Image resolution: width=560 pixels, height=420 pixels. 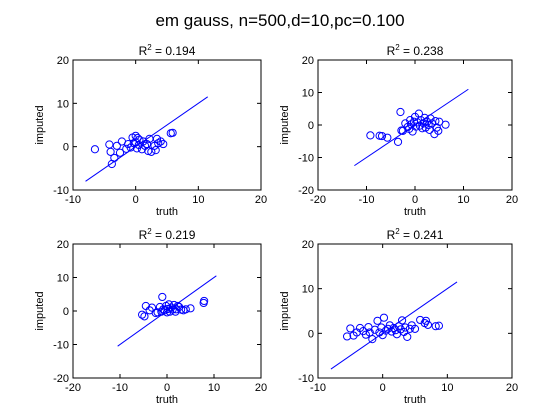 I want to click on subplot-title: R2 = 0.194, so click(x=167, y=50).